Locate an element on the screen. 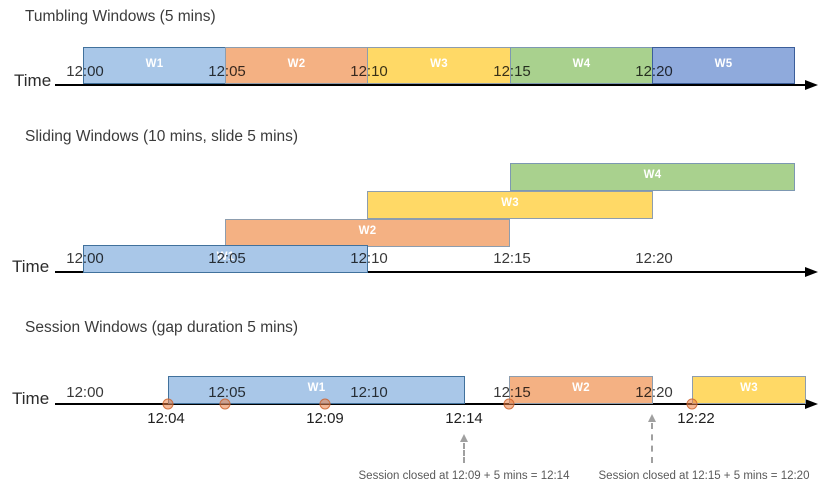 The width and height of the screenshot is (829, 498). tumbling-window-w5: W5 is located at coordinates (723, 65).